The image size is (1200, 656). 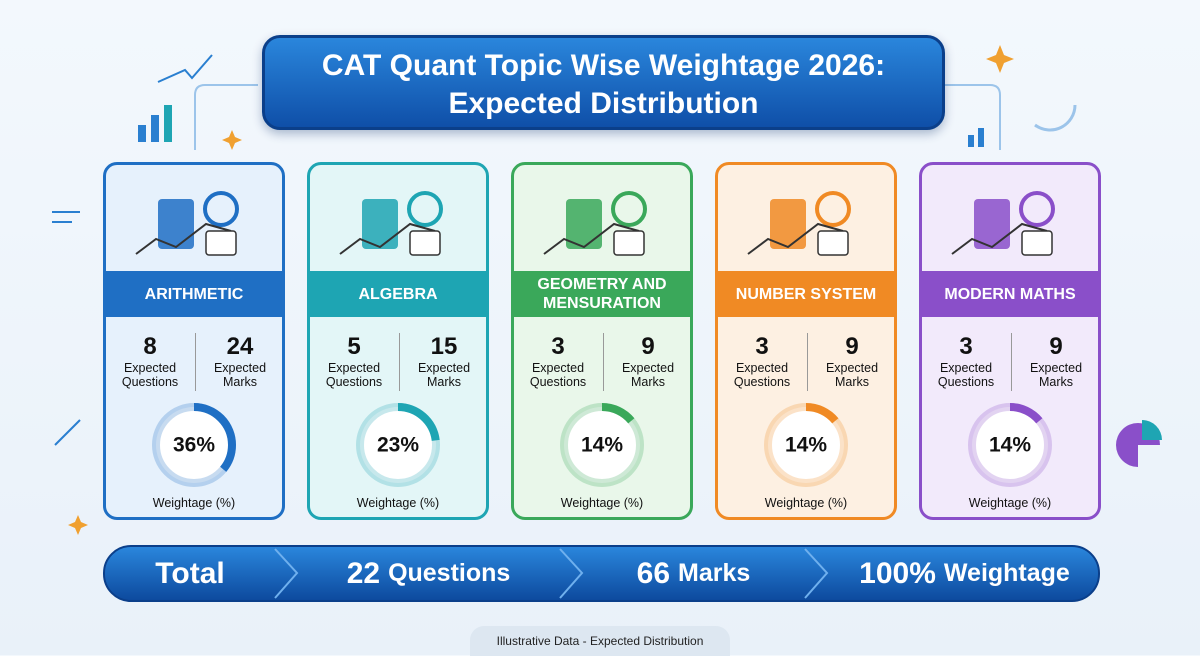 I want to click on questions-stat: 8 Expected Questions, so click(x=150, y=361).